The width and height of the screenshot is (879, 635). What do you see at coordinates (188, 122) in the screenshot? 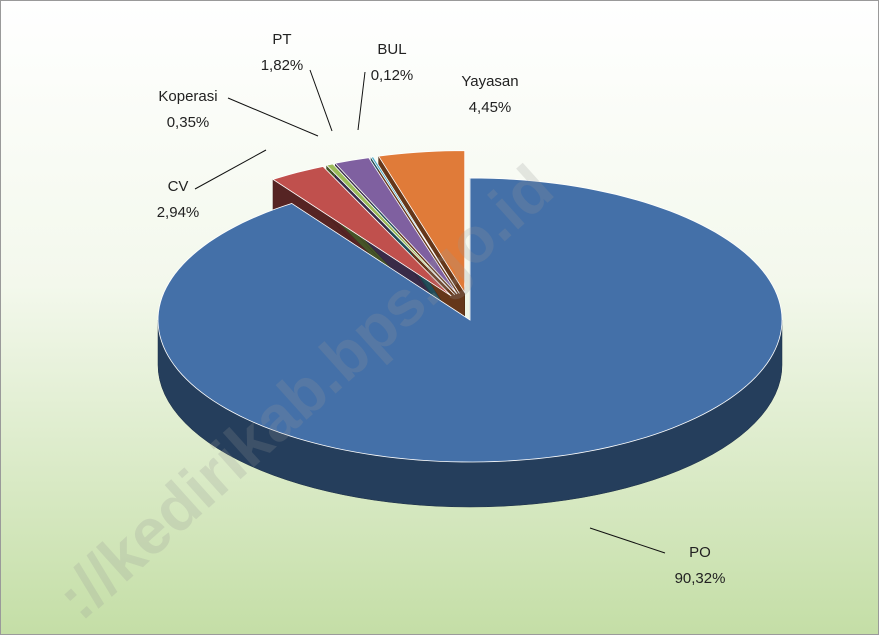
I see `value-label: 0,35%` at bounding box center [188, 122].